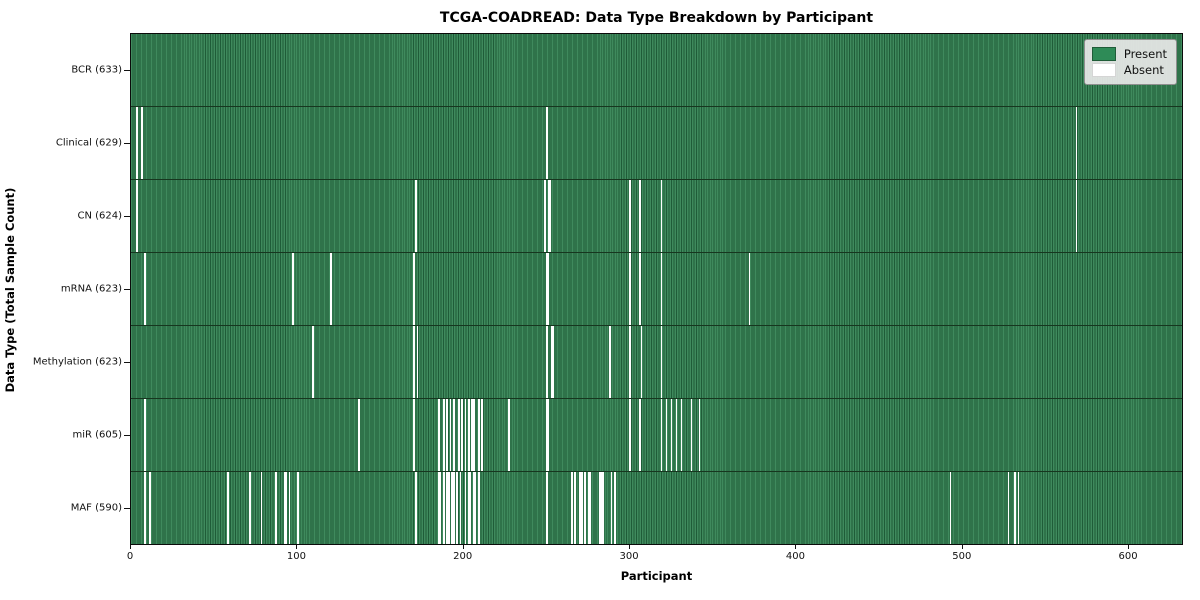 The width and height of the screenshot is (1200, 600). Describe the element at coordinates (656, 142) in the screenshot. I see `row-clinical` at that location.